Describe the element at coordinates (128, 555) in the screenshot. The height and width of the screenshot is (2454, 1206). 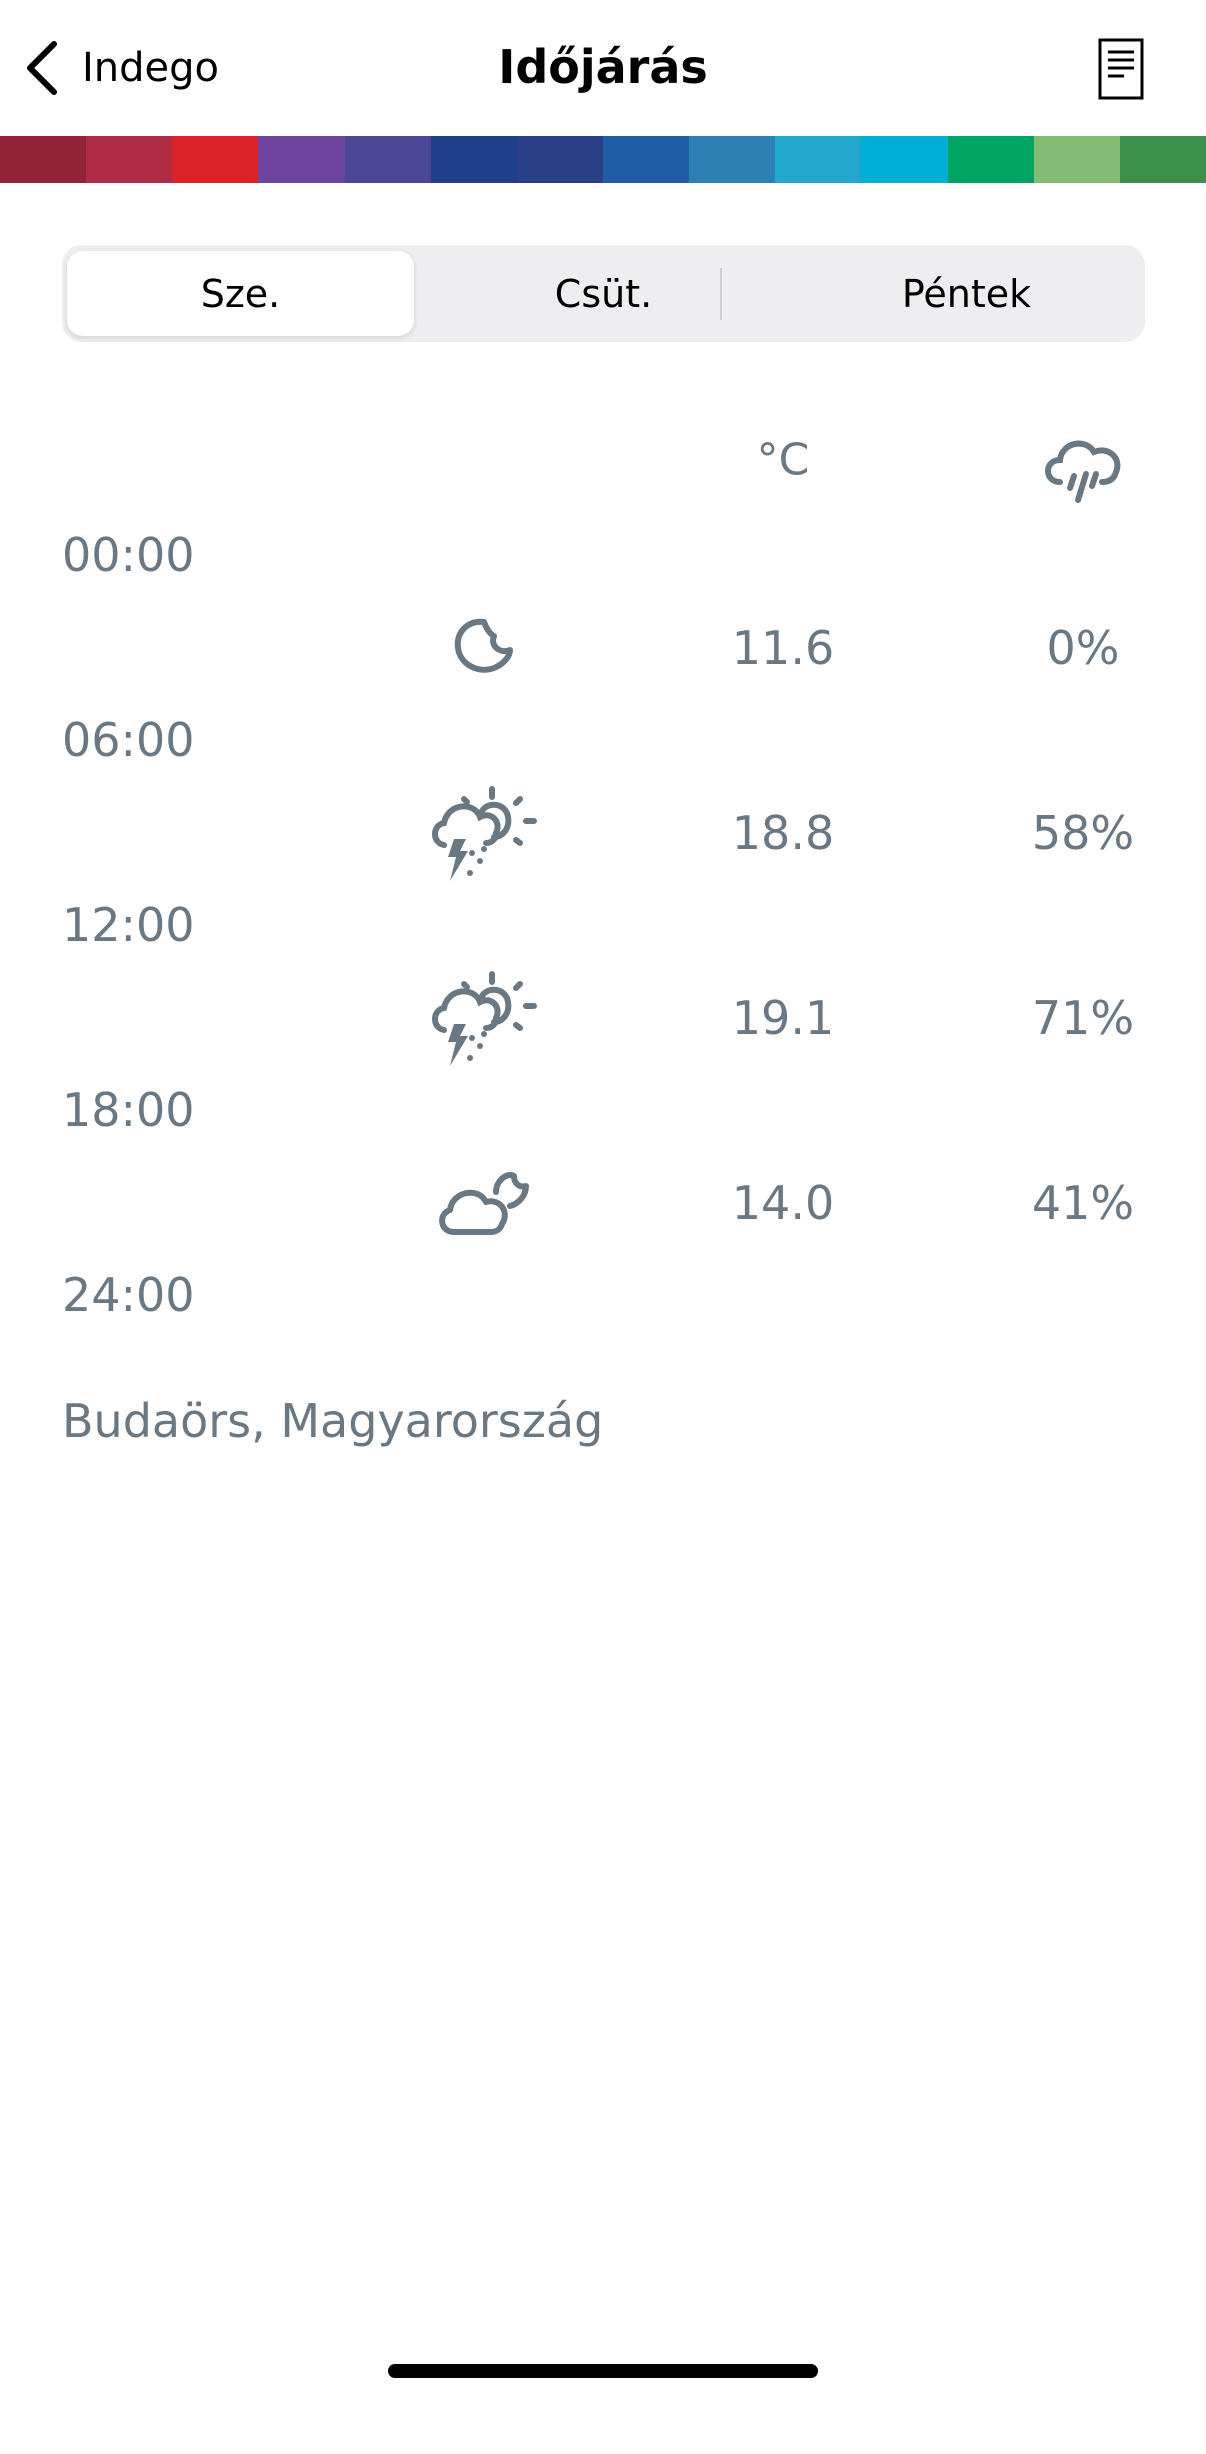
I see `time-label: 00:00` at that location.